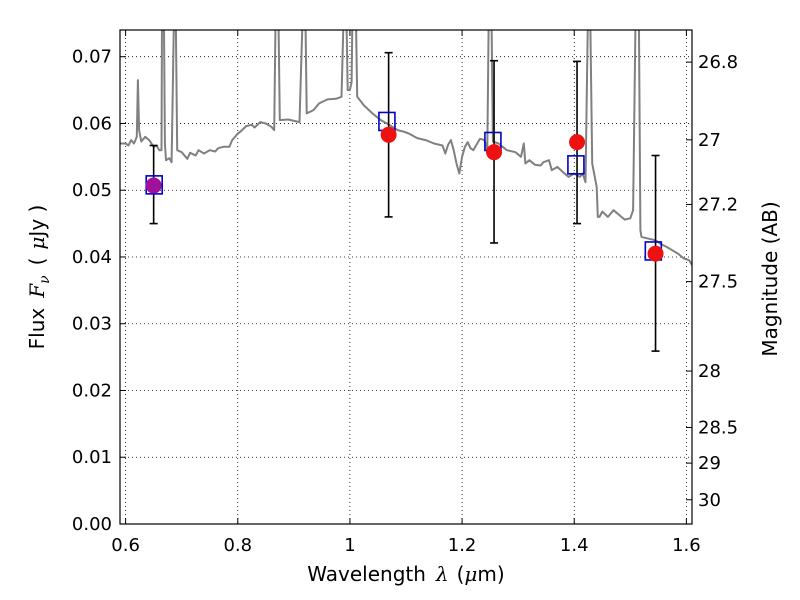  I want to click on y2-tick-label: 28, so click(709, 371).